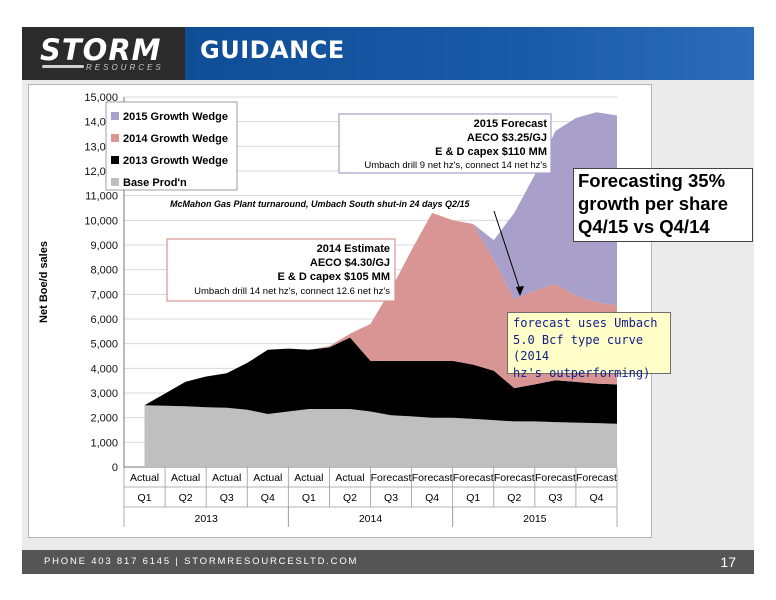  I want to click on y-tick-label: 6,000, so click(104, 320).